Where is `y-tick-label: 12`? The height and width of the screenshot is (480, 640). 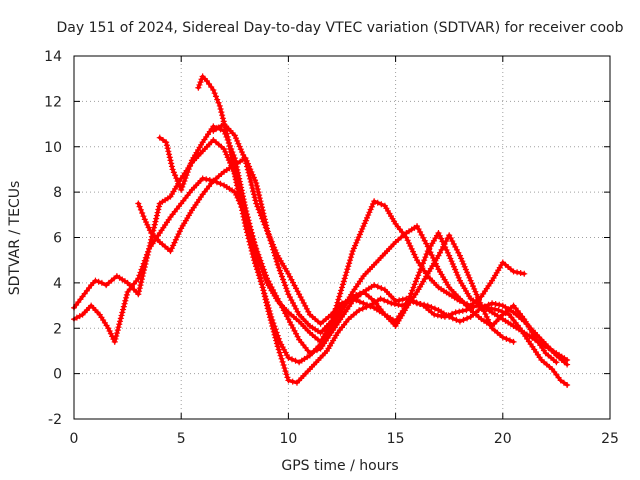 y-tick-label: 12 is located at coordinates (53, 102).